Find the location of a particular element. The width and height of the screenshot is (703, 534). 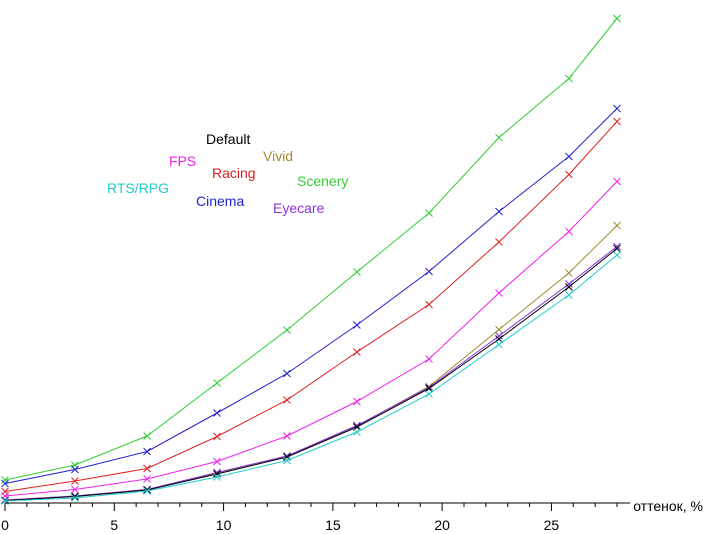

x-tick-label: 25 is located at coordinates (552, 525).